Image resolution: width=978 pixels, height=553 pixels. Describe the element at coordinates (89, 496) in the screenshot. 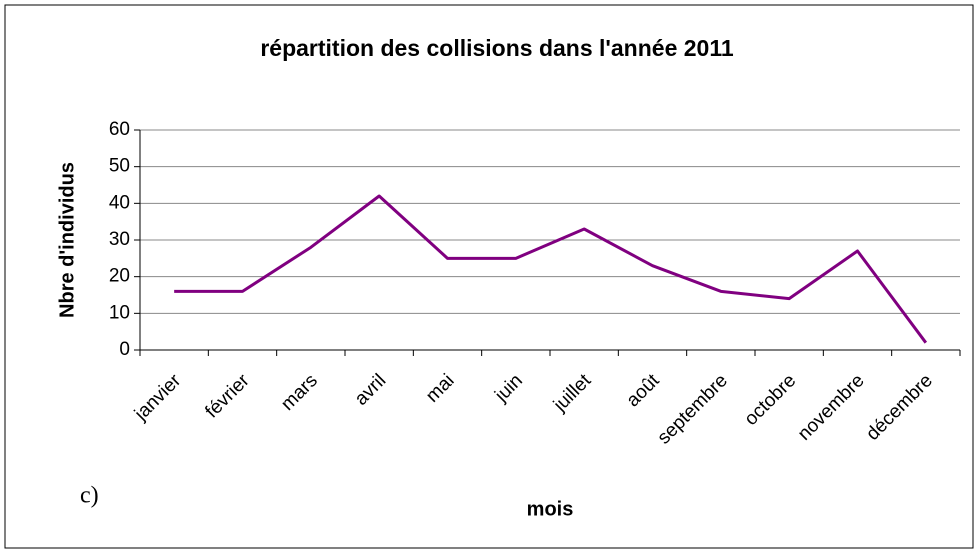

I see `annotation: c)` at that location.